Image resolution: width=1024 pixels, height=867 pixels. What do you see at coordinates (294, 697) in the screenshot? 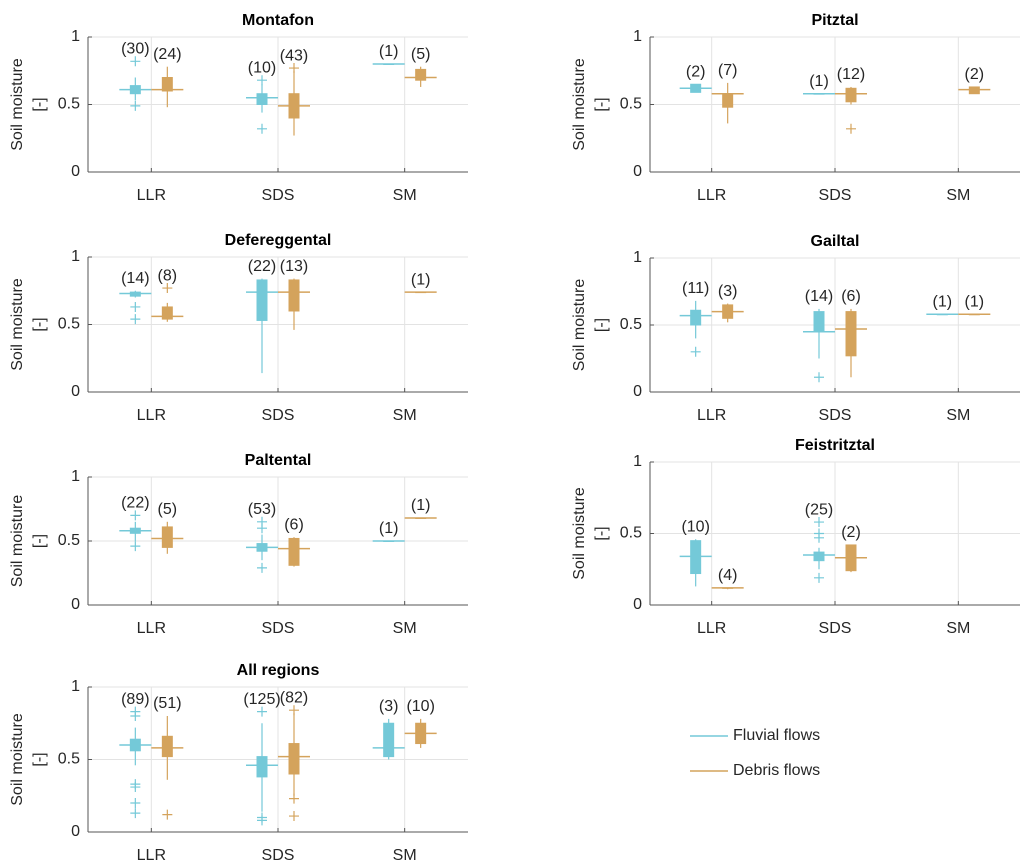
I see `count-label: (82)` at bounding box center [294, 697].